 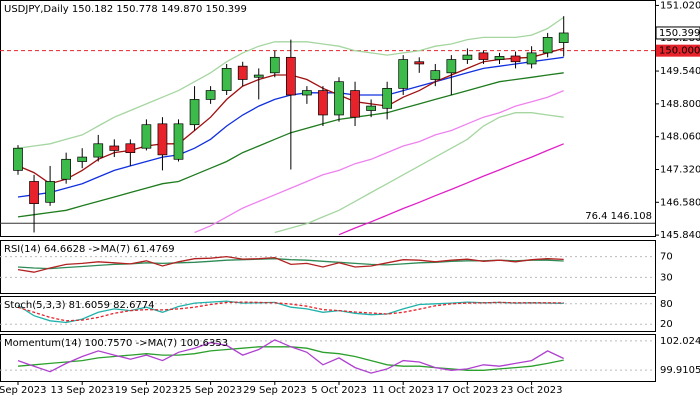 I want to click on x-tick-label: 23 Oct 2023, so click(x=532, y=390).